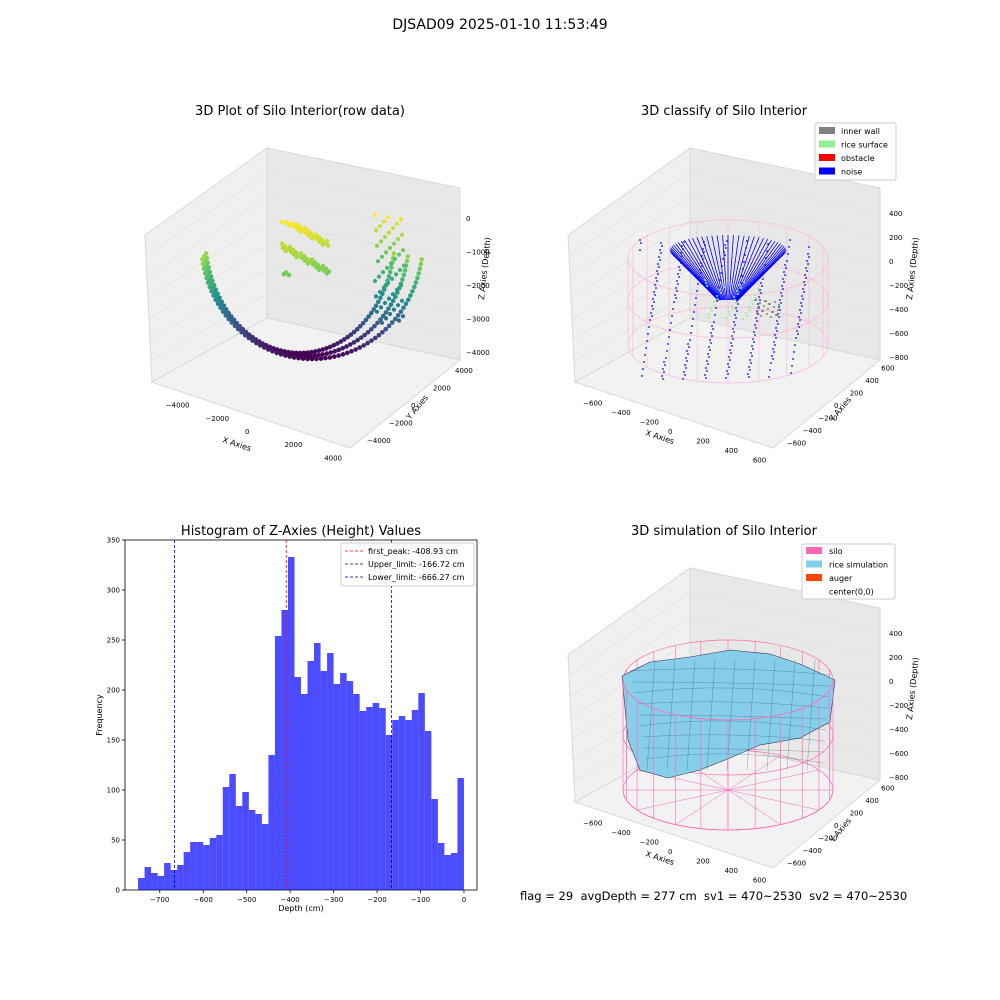 This screenshot has height=1000, width=1000. What do you see at coordinates (420, 900) in the screenshot?
I see `histogram-x-tick: −100` at bounding box center [420, 900].